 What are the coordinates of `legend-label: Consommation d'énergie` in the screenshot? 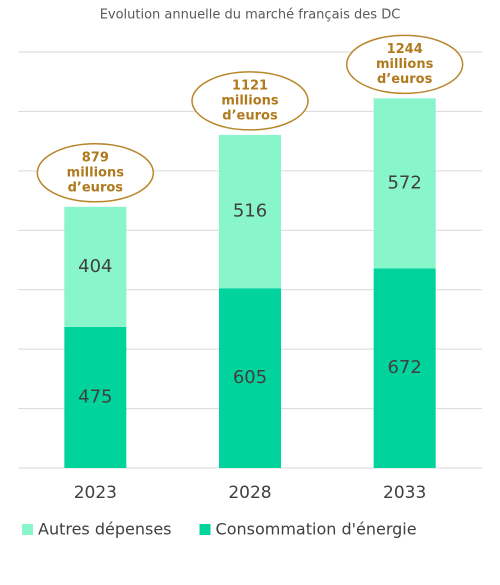 It's located at (316, 529).